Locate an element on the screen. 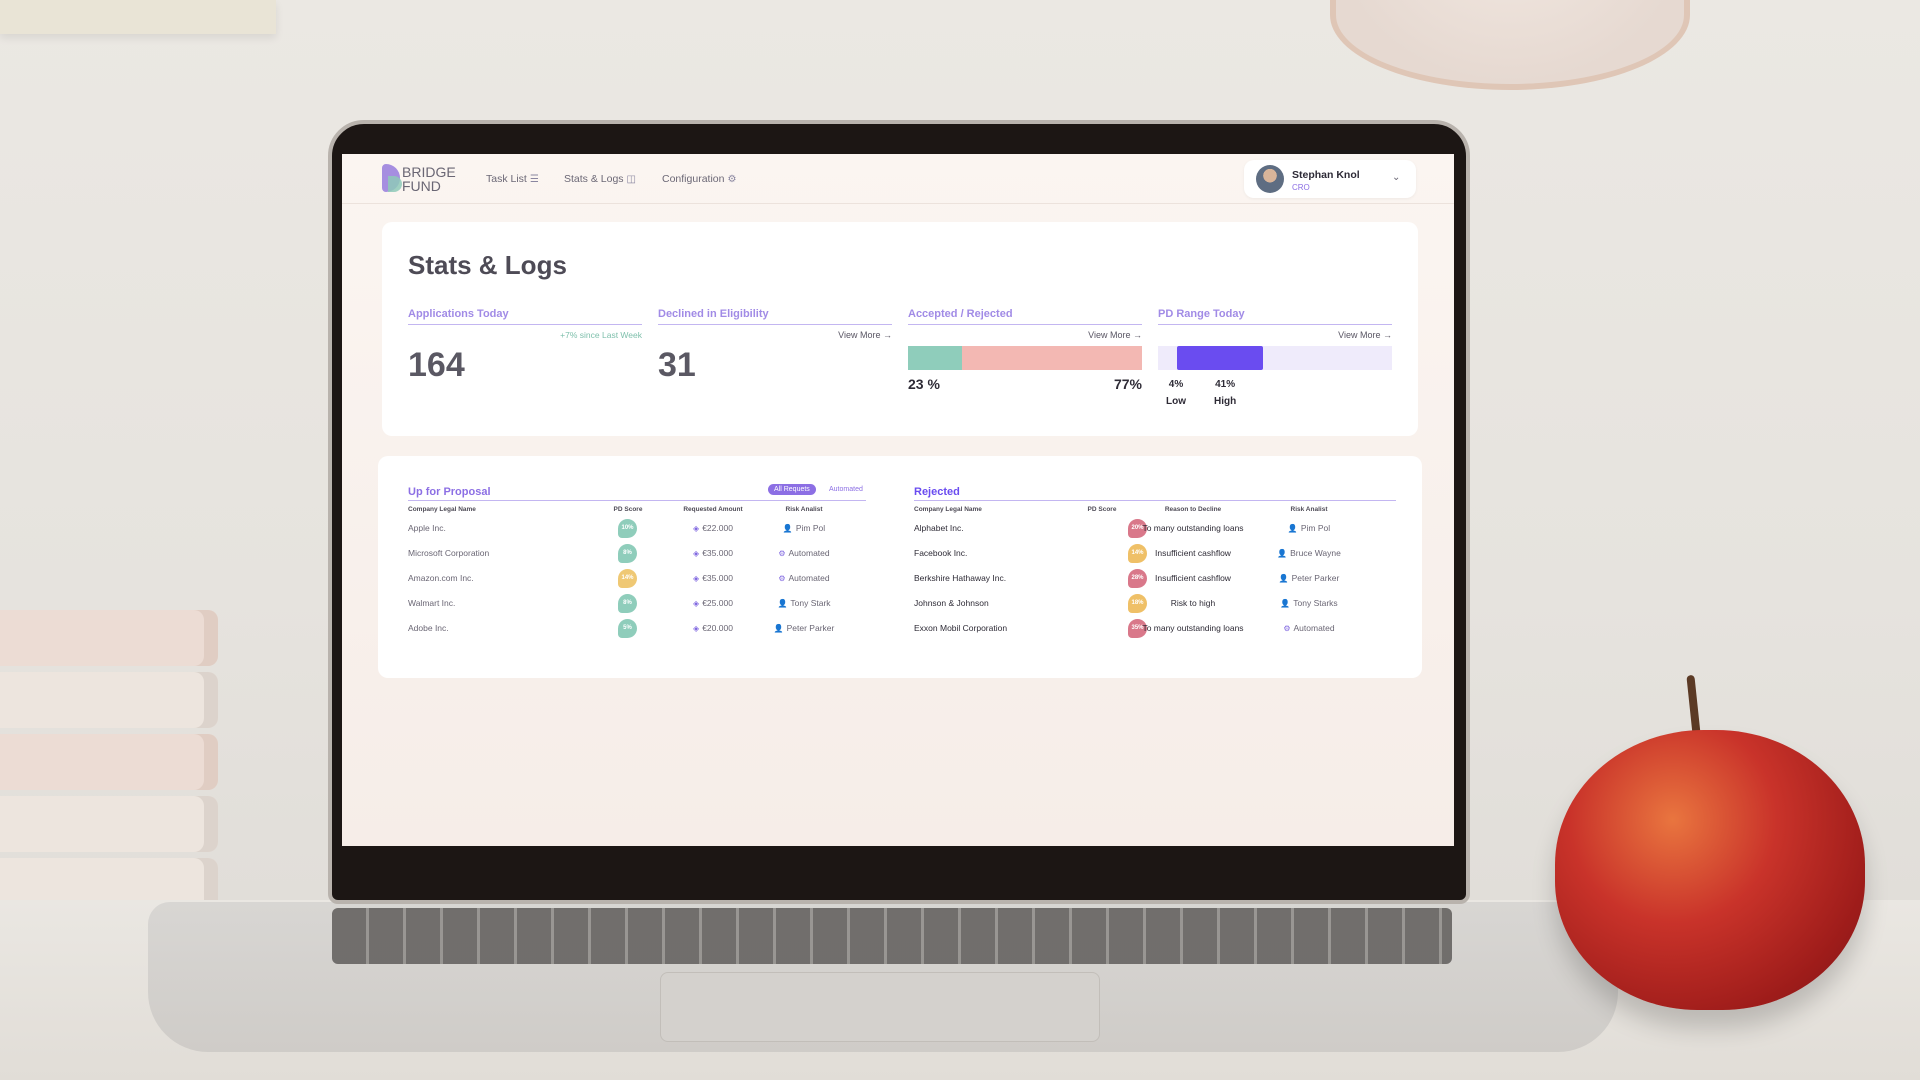 The image size is (1920, 1080). accepted-rejected-bar is located at coordinates (1025, 358).